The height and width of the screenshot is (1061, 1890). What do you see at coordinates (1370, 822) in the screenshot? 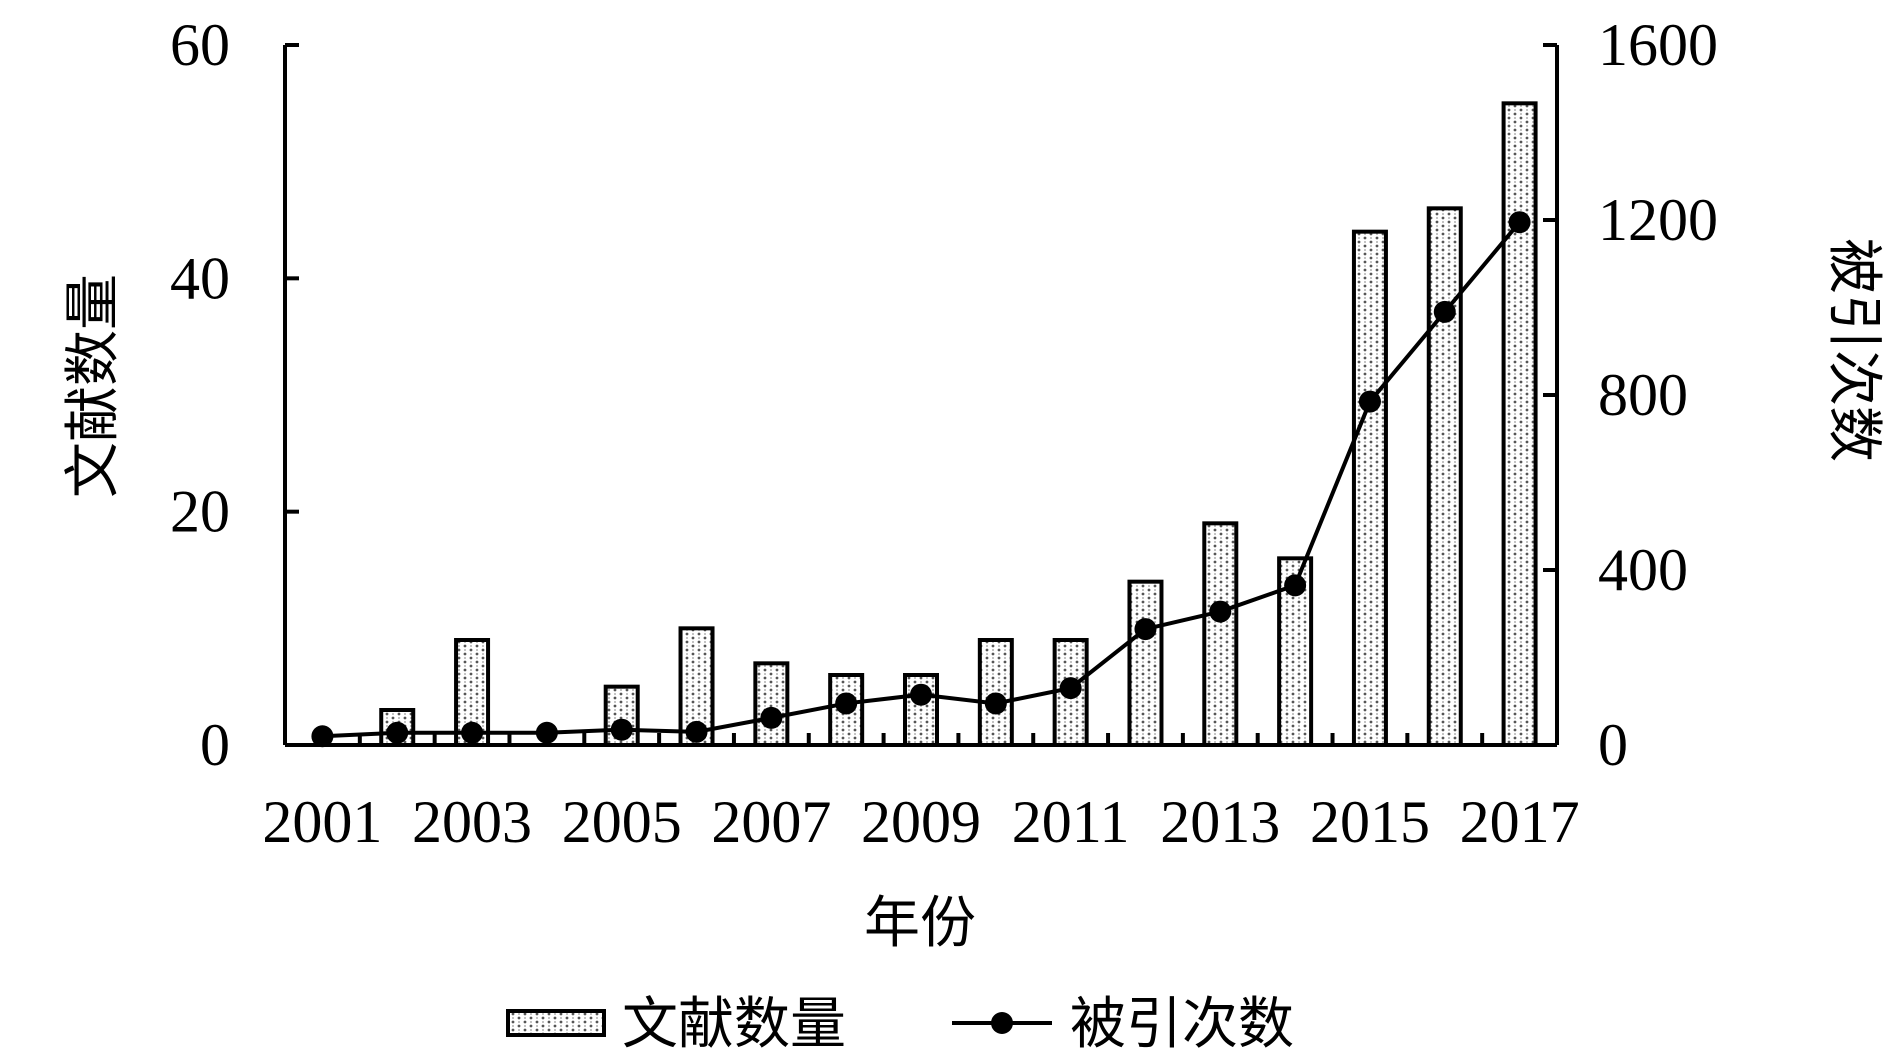
I see `x-tick-label-2015: 2015` at bounding box center [1370, 822].